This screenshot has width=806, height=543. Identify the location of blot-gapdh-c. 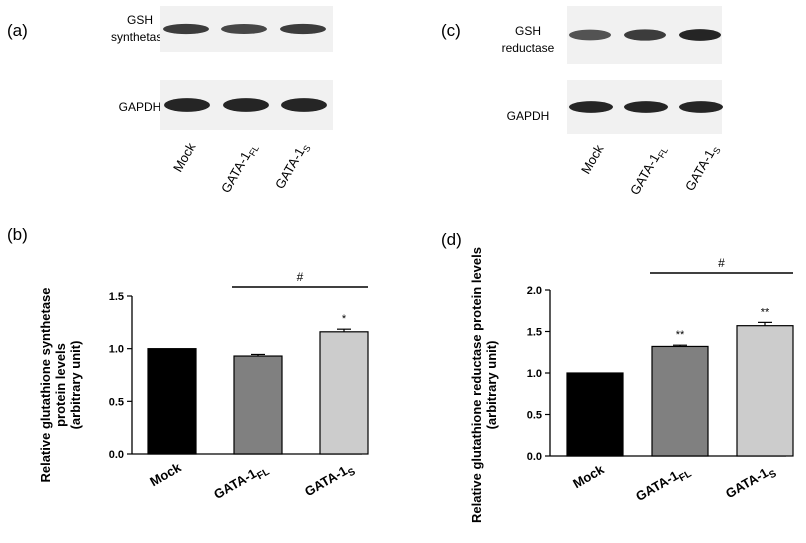
(645, 107).